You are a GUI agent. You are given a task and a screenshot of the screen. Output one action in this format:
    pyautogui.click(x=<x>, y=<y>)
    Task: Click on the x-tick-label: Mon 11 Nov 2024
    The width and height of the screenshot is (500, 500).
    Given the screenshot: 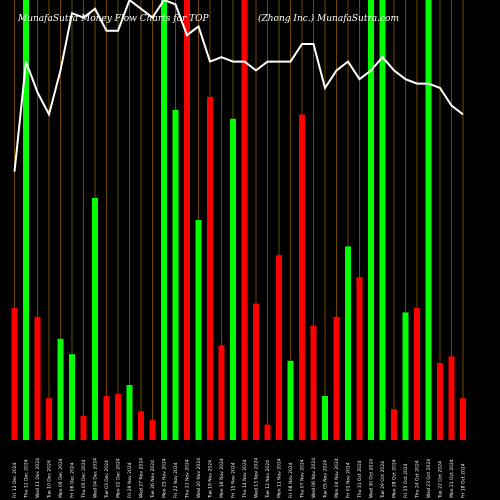 What is the action you would take?
    pyautogui.click(x=280, y=478)
    